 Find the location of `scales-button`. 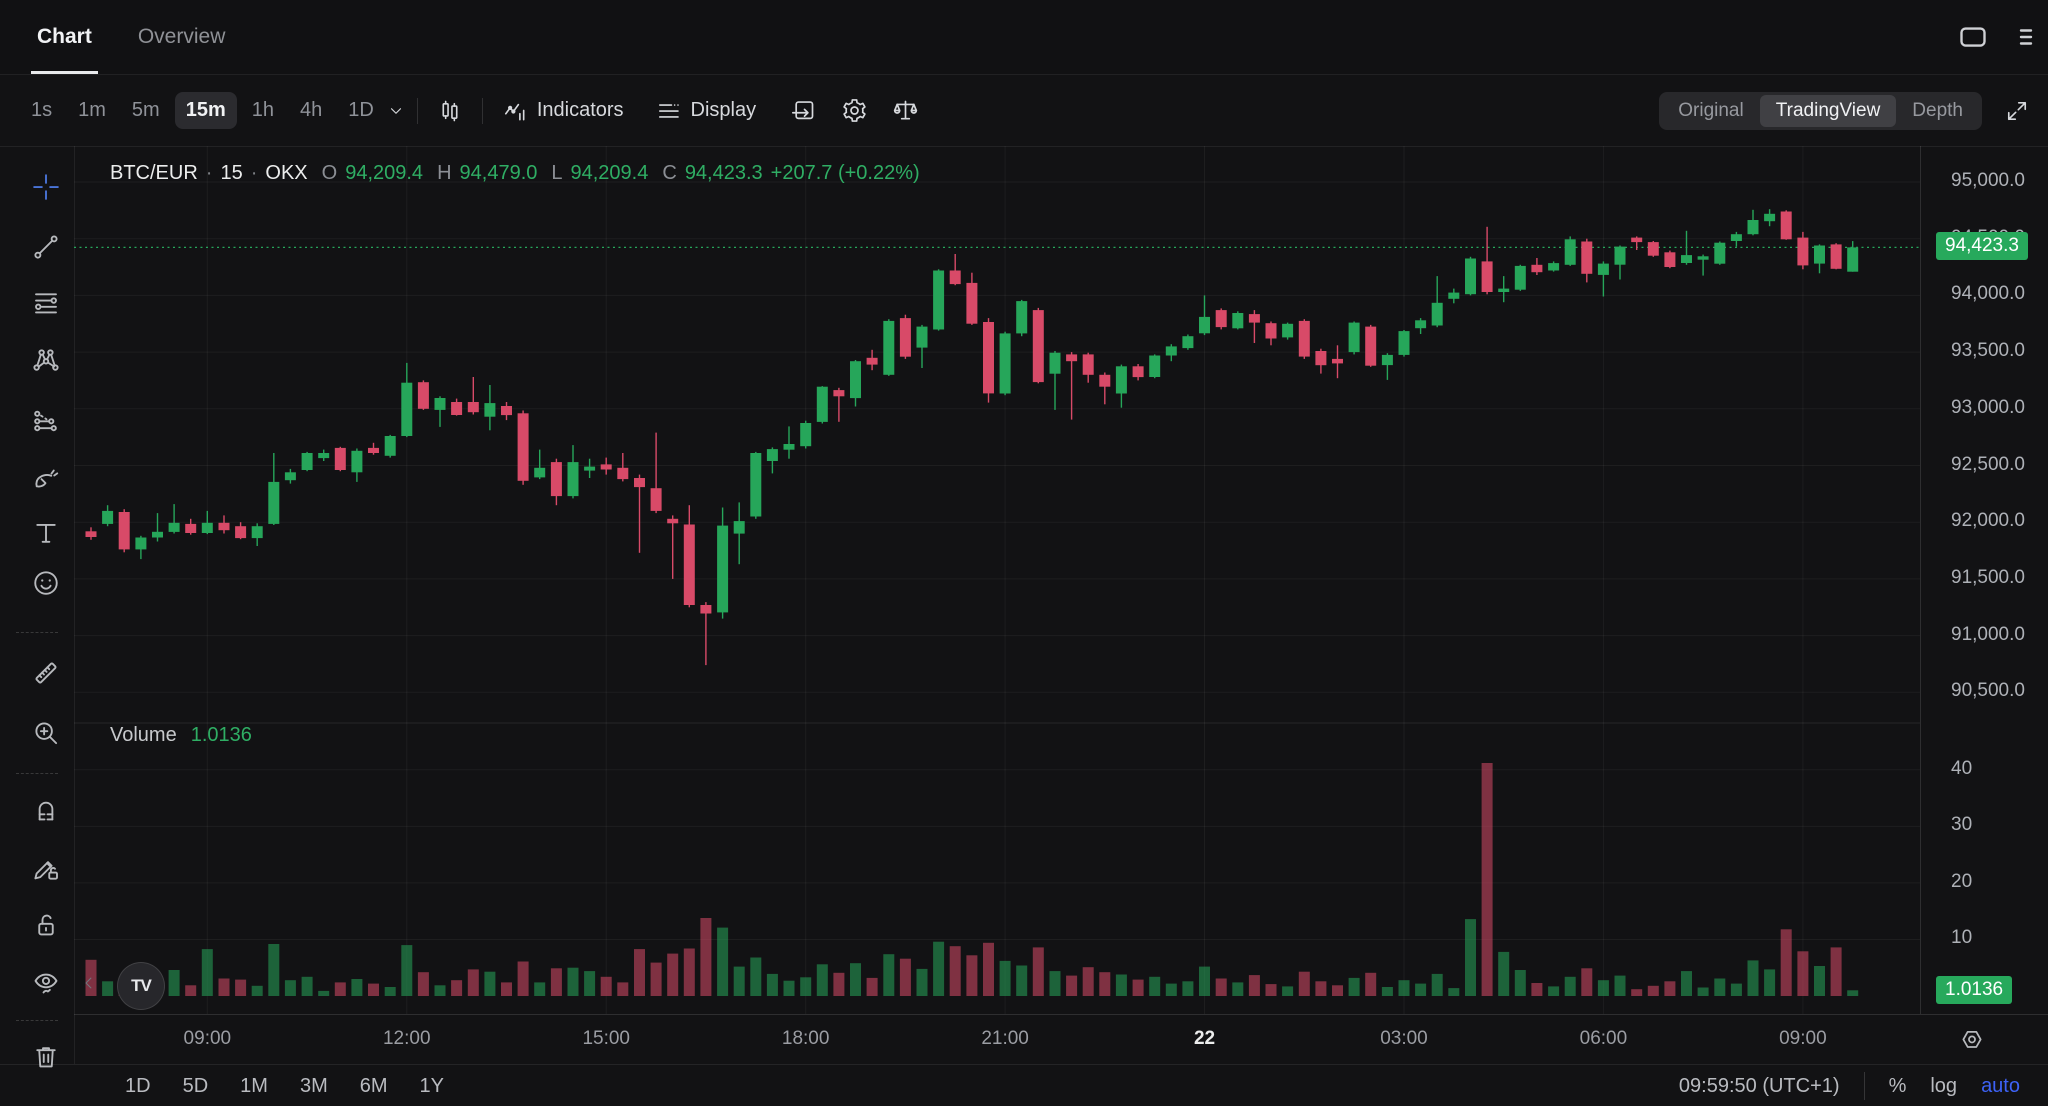

scales-button is located at coordinates (905, 110).